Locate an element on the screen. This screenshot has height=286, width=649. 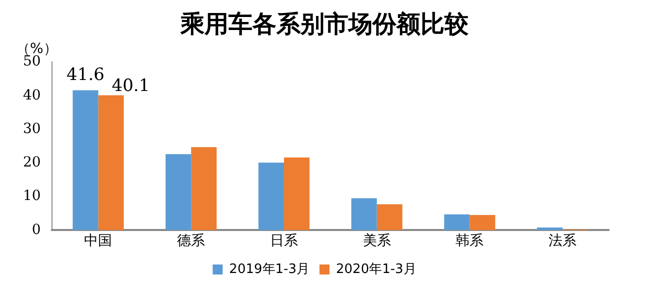
y-tick-label: 10 is located at coordinates (31, 196).